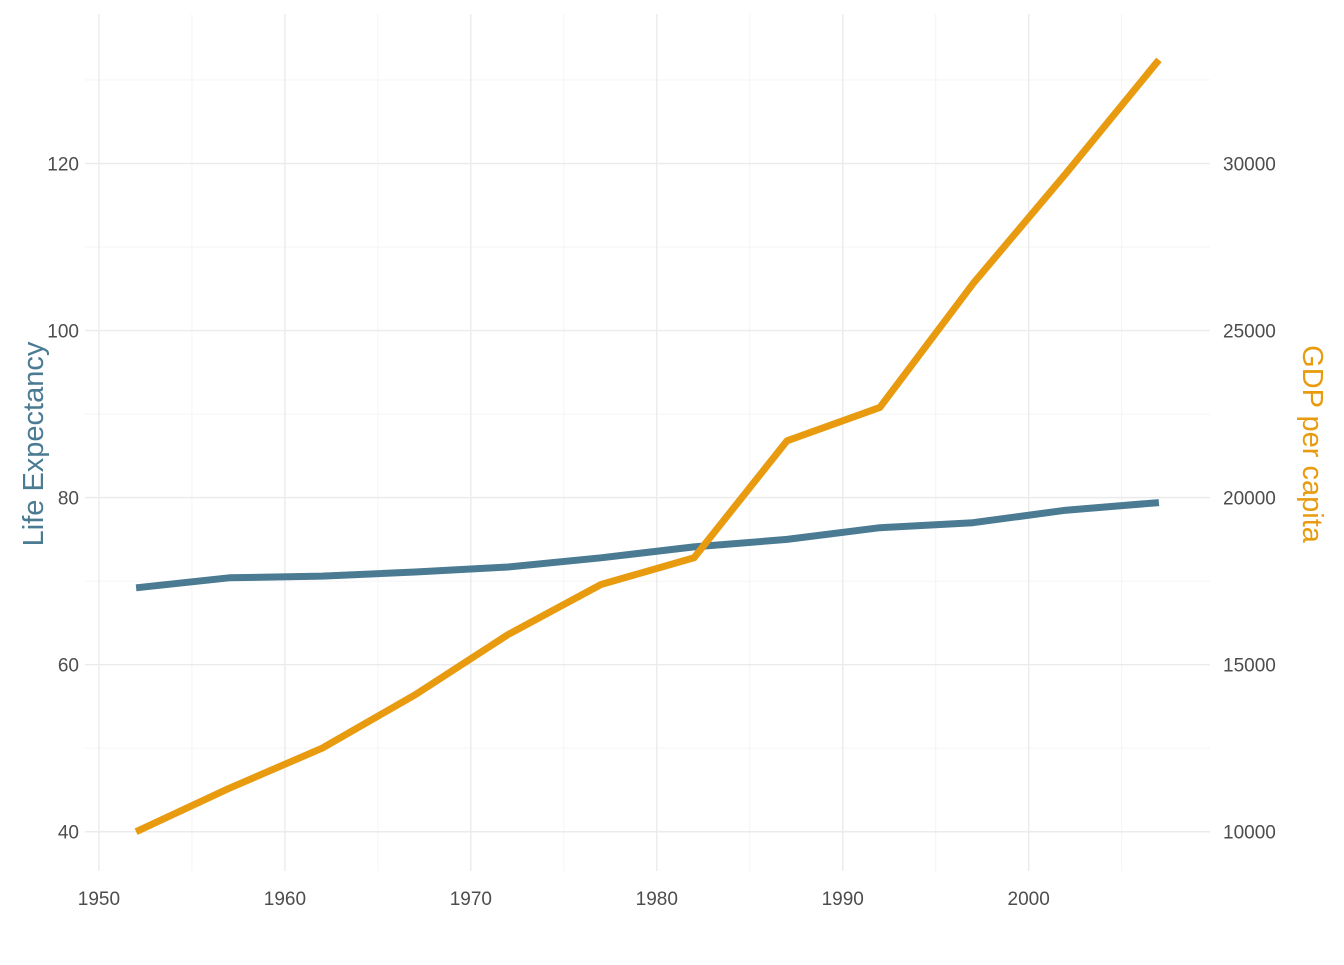 This screenshot has width=1344, height=965. I want to click on x-axis-ticks: 1950 1960 1970 1980 1990 2000, so click(564, 899).